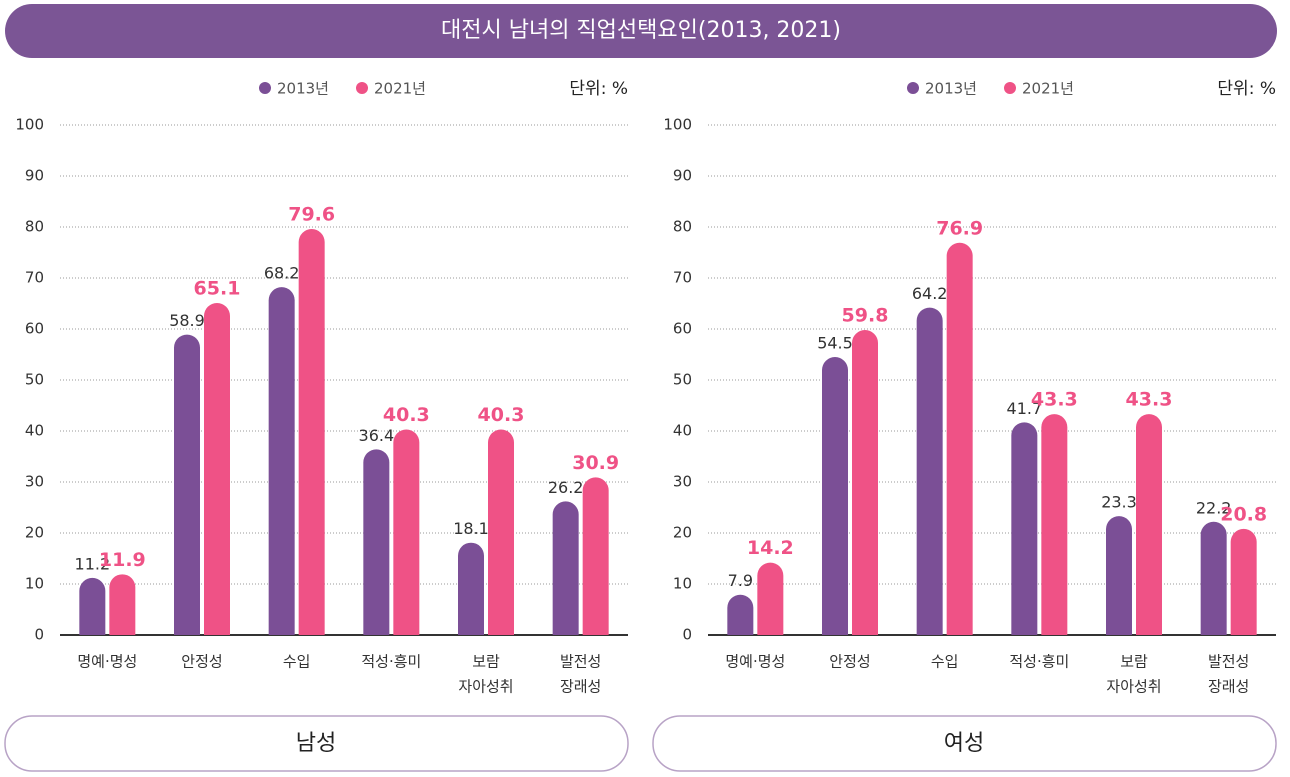 The width and height of the screenshot is (1290, 777). Describe the element at coordinates (217, 288) in the screenshot. I see `value-label: 65.1` at that location.